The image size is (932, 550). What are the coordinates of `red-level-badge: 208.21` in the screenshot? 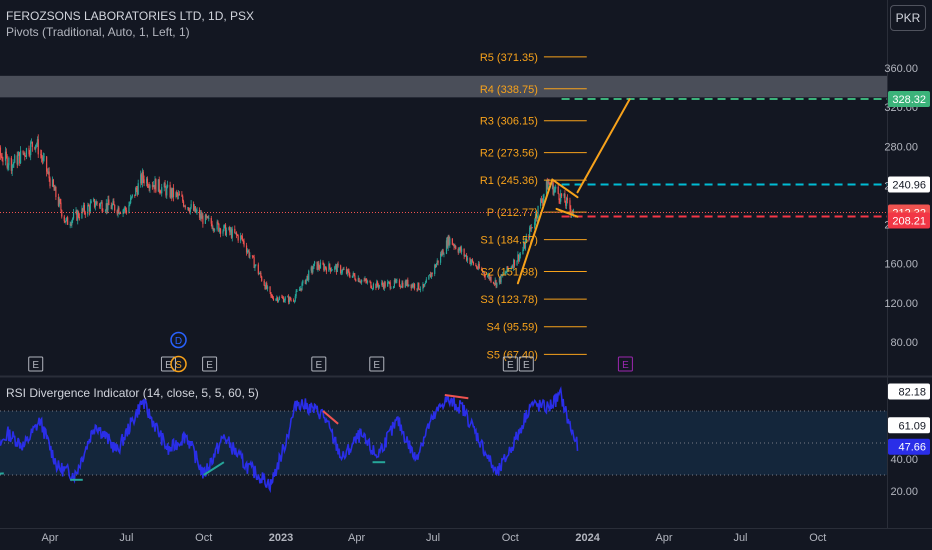 It's located at (909, 222).